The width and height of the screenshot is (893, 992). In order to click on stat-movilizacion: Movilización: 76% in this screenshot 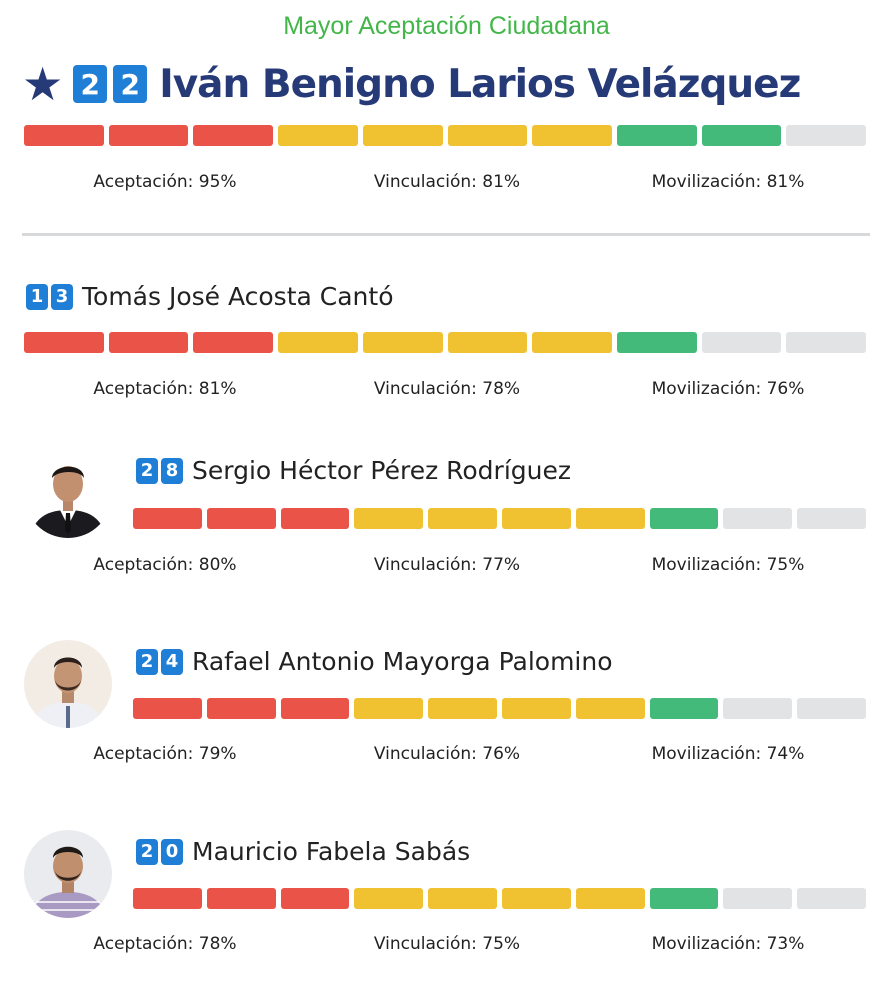, I will do `click(728, 389)`.